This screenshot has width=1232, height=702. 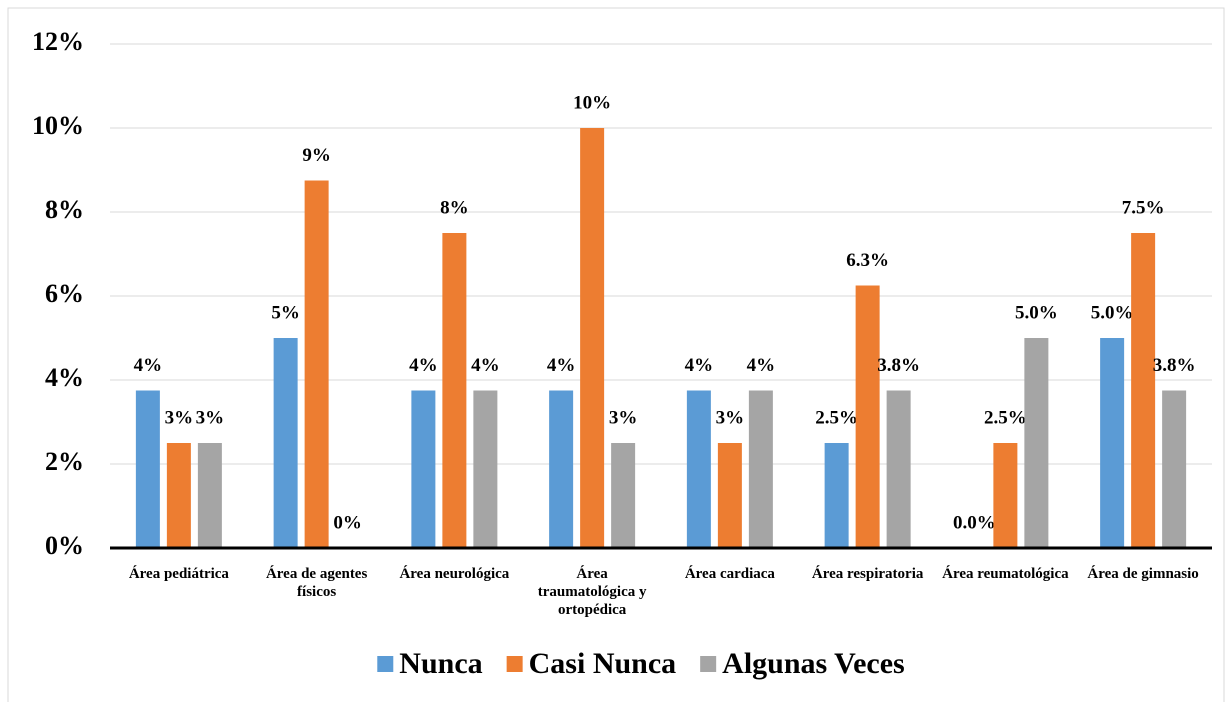 What do you see at coordinates (729, 574) in the screenshot?
I see `x-tick-label: Área cardiaca` at bounding box center [729, 574].